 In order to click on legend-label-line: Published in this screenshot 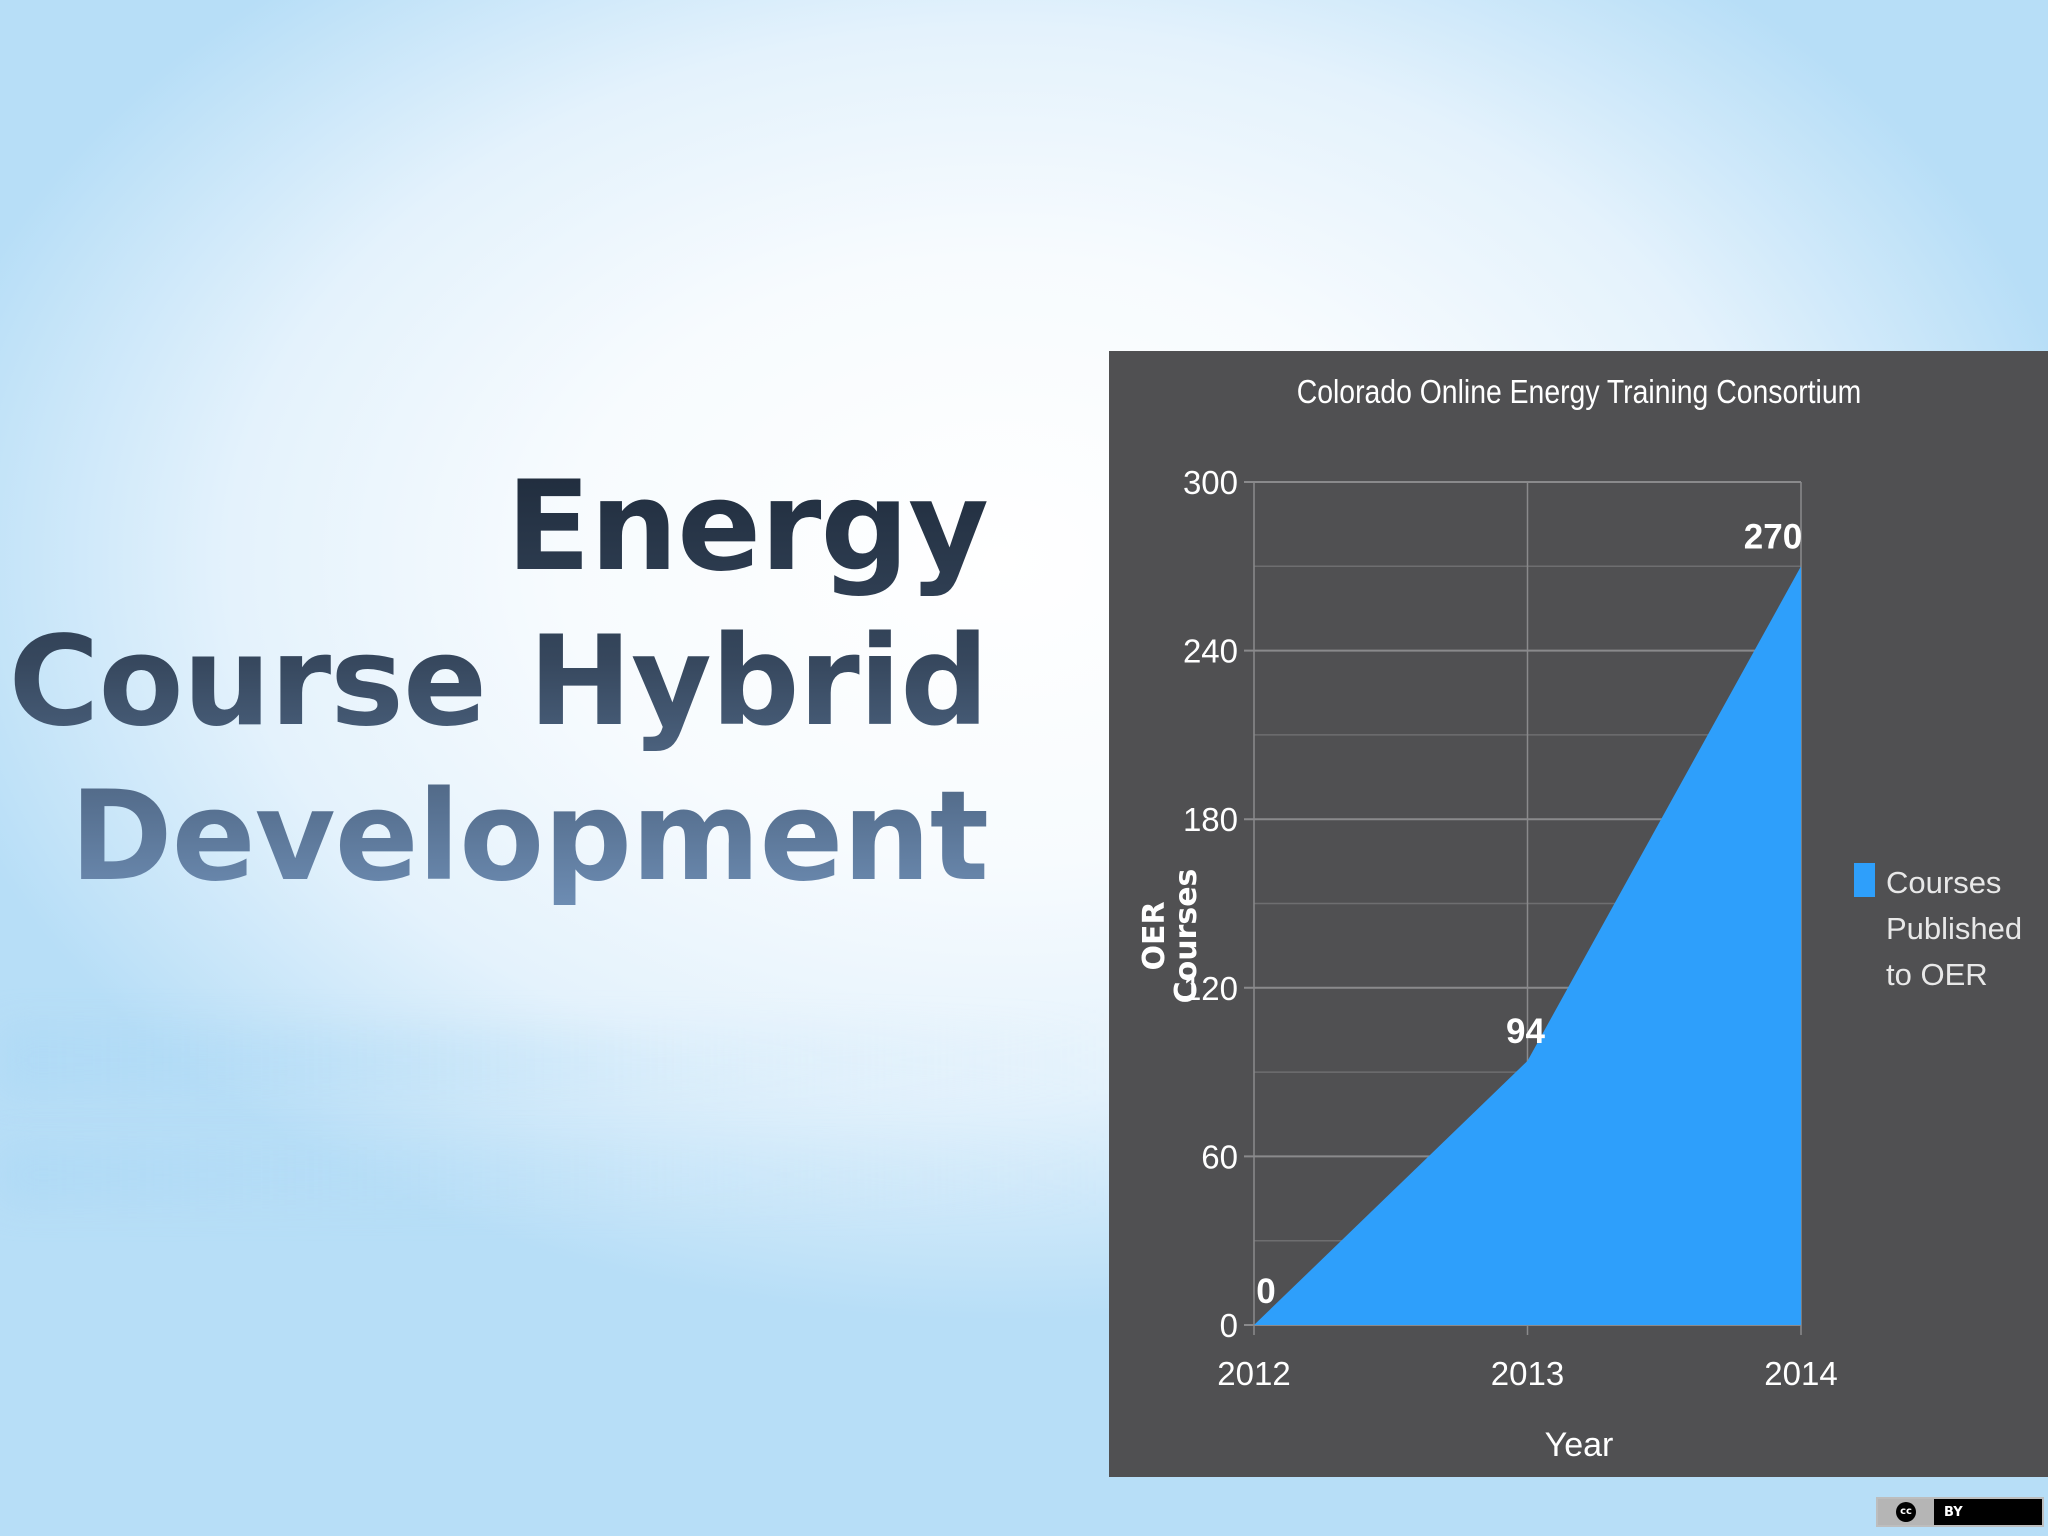, I will do `click(1954, 928)`.